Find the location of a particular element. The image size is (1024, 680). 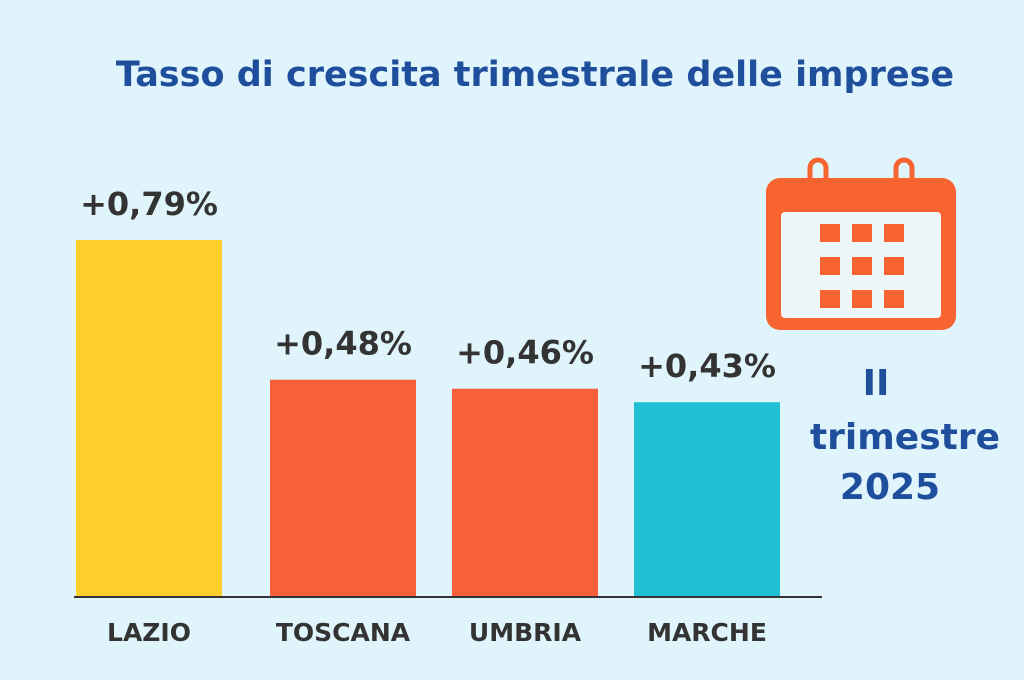

annotation-line: 2025 is located at coordinates (890, 487).